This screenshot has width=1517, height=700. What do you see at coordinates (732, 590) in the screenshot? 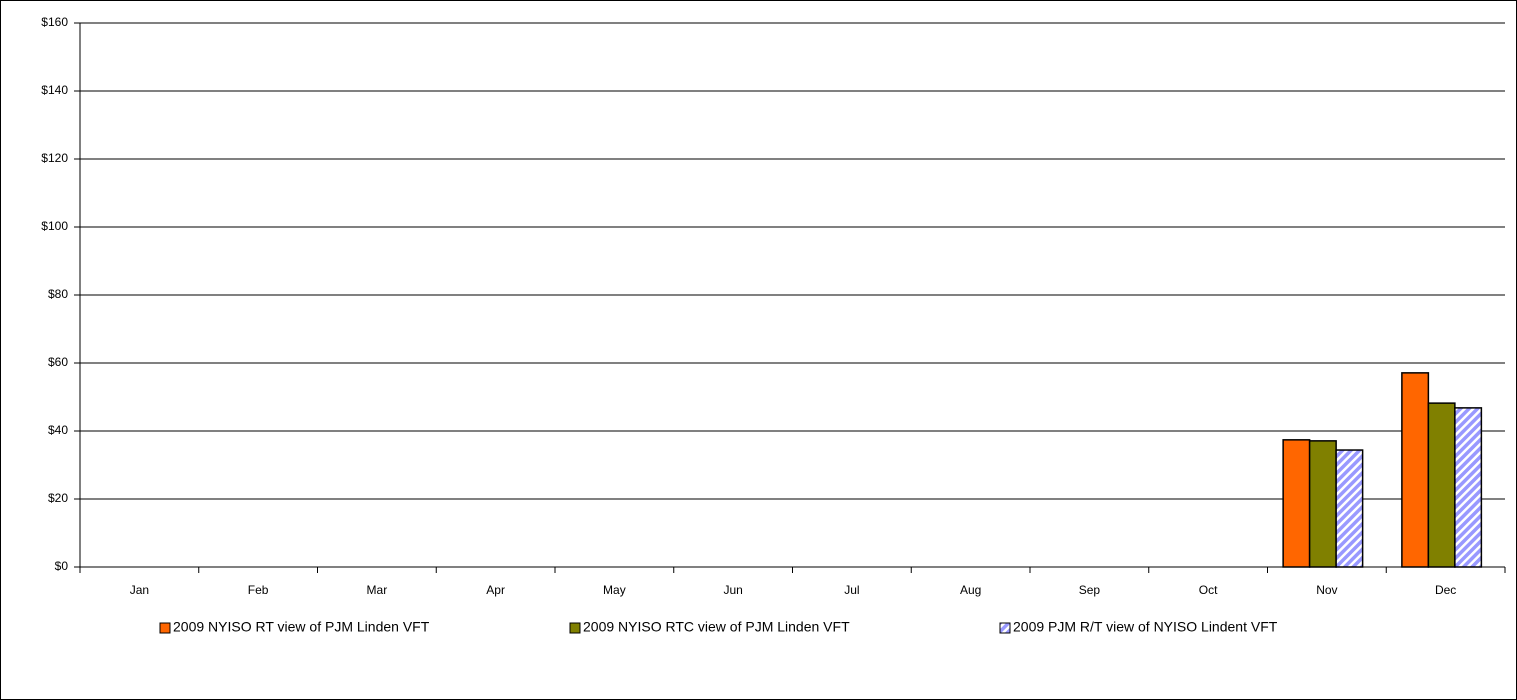
I see `x-tick-label: Jun` at bounding box center [732, 590].